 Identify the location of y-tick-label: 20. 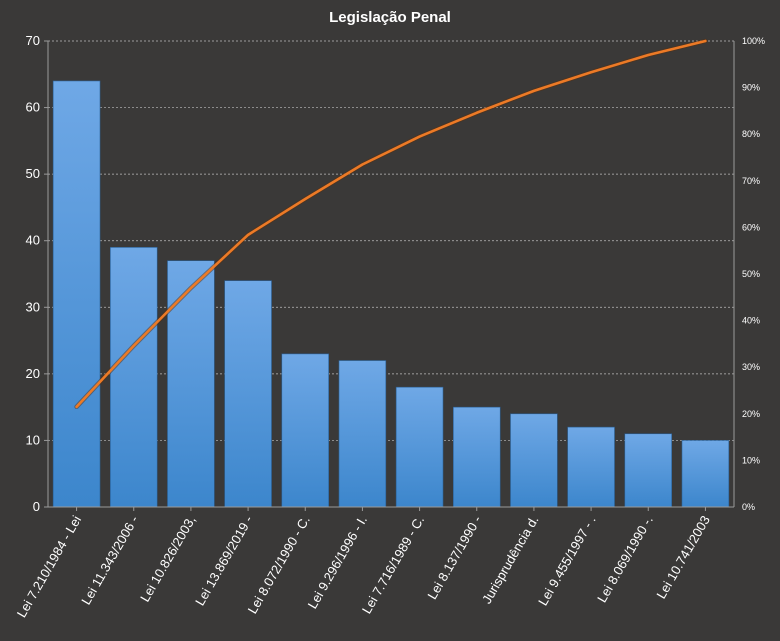
(33, 373).